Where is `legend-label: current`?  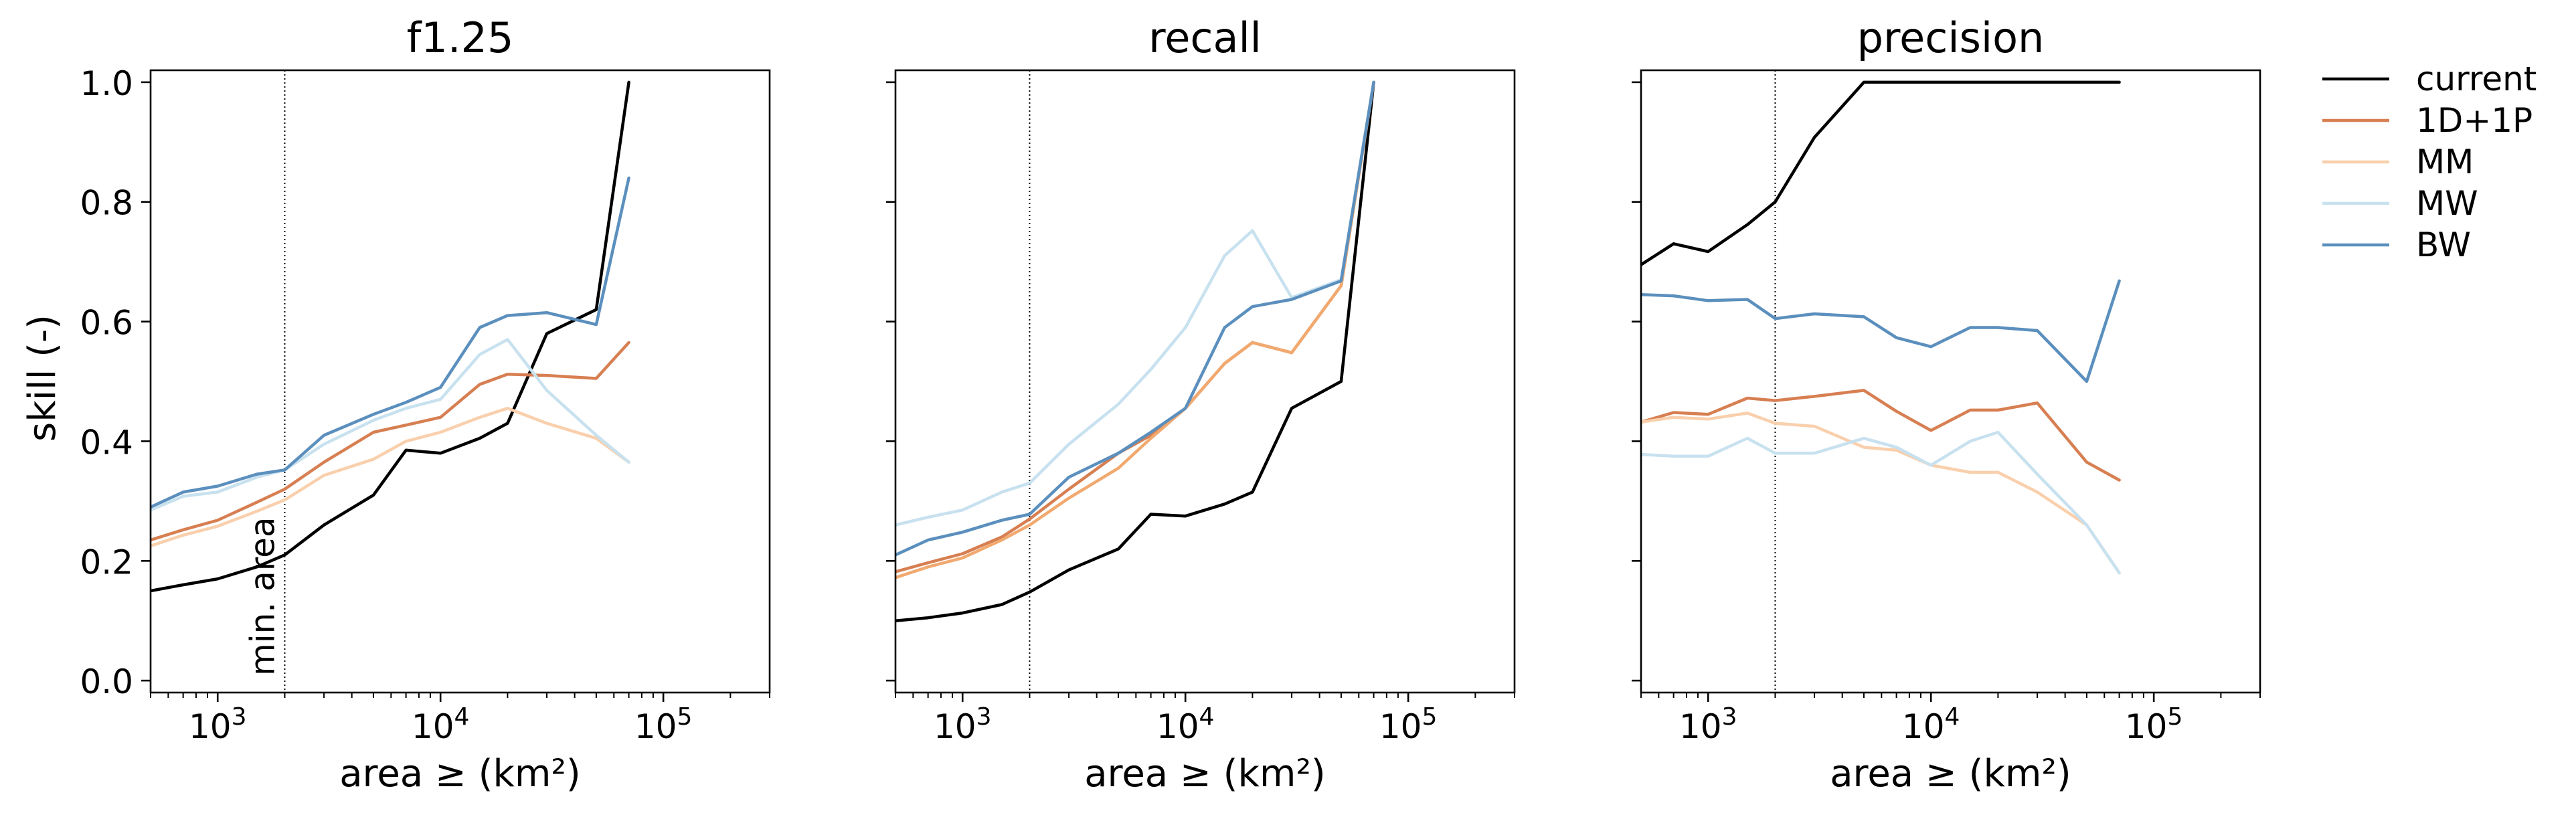 legend-label: current is located at coordinates (2476, 79).